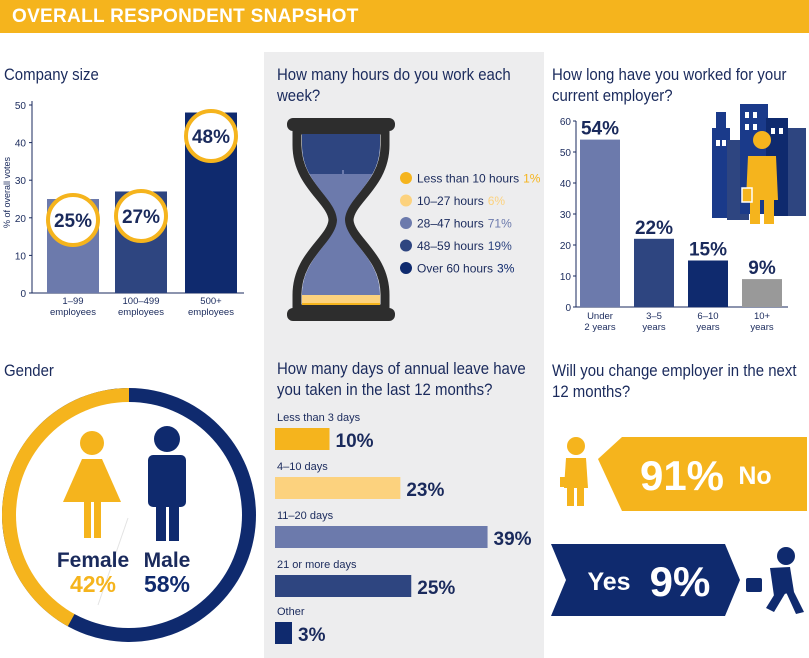  Describe the element at coordinates (317, 565) in the screenshot. I see `leave-category-label: 21 or more days` at that location.